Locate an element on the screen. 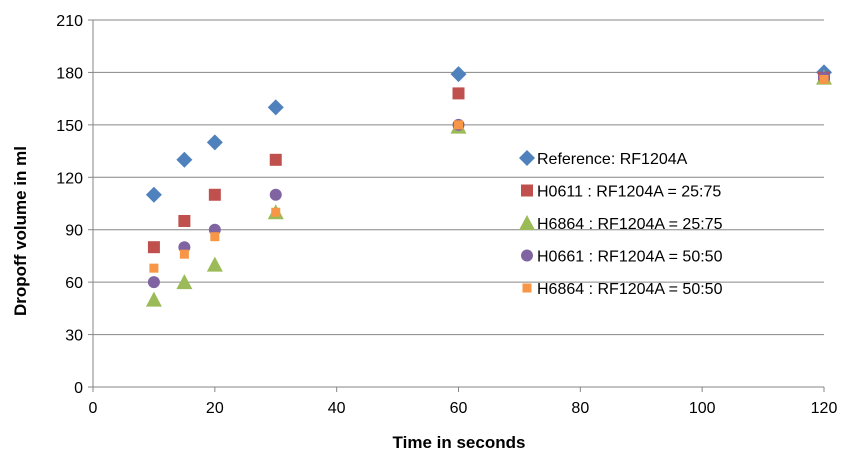 This screenshot has height=455, width=844. y-tick-label: 150 is located at coordinates (69, 126).